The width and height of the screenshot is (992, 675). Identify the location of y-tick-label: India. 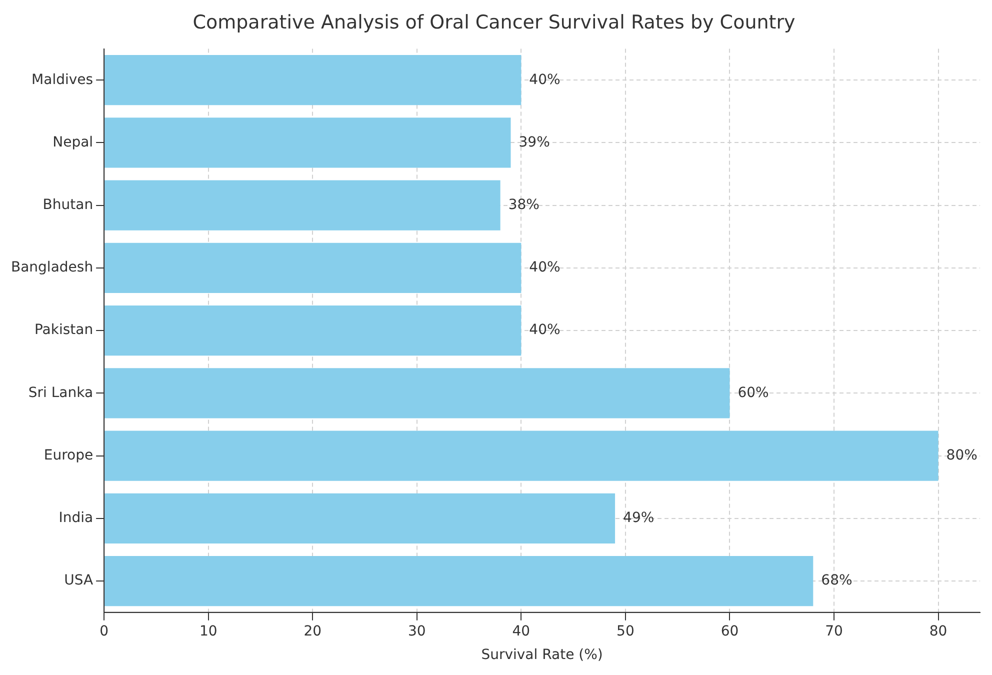
(76, 518).